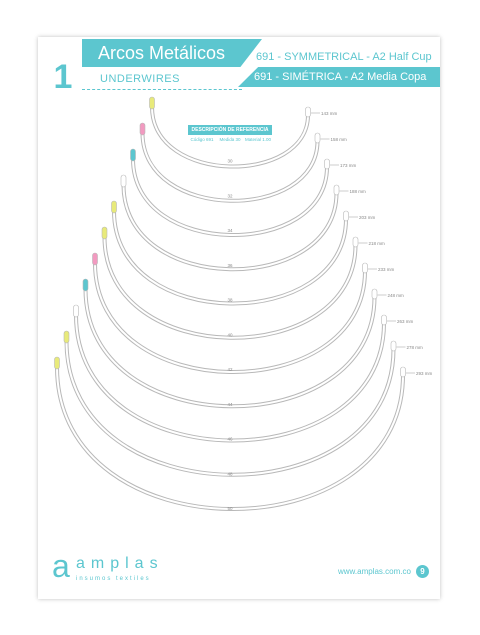 This screenshot has width=480, height=635. What do you see at coordinates (120, 563) in the screenshot?
I see `logo-wordmark: amplas` at bounding box center [120, 563].